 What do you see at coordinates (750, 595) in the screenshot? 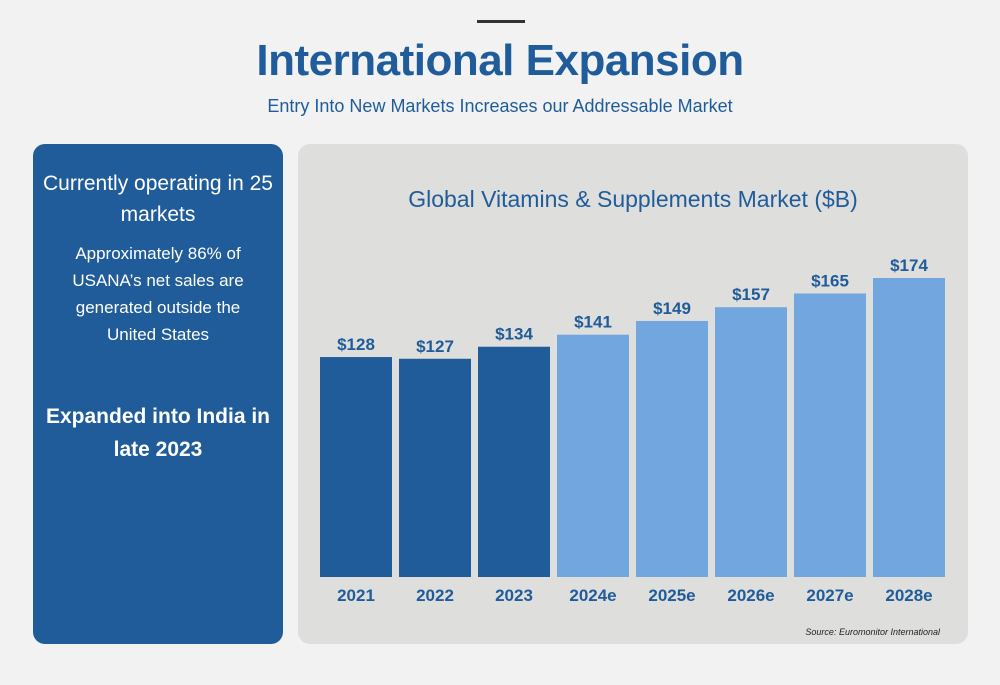
I see `category-label-2026e: 2026e` at bounding box center [750, 595].